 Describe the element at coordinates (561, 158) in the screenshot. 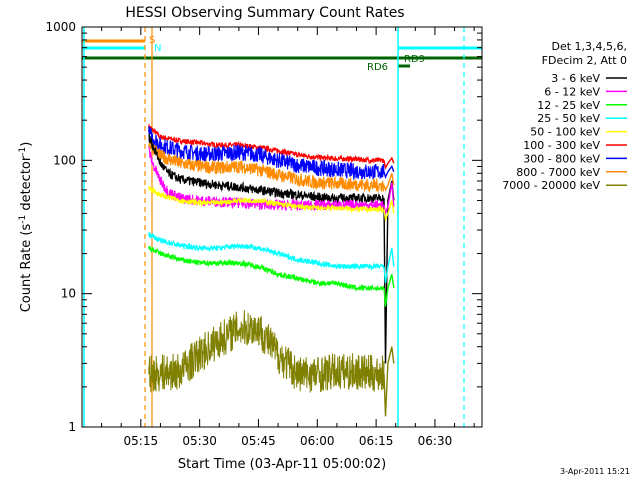

I see `legend-label: 300 - 800 keV` at that location.